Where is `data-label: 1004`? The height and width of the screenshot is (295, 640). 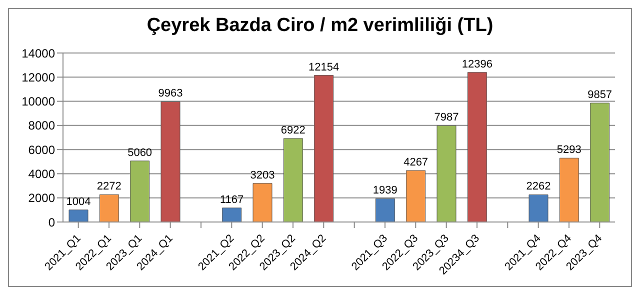 data-label: 1004 is located at coordinates (78, 202).